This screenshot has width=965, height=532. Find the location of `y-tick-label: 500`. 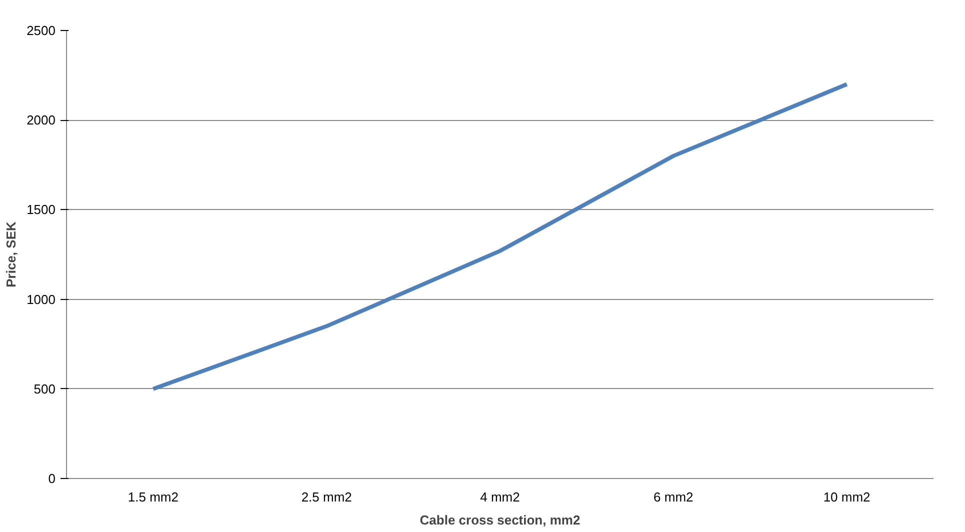

y-tick-label: 500 is located at coordinates (45, 388).